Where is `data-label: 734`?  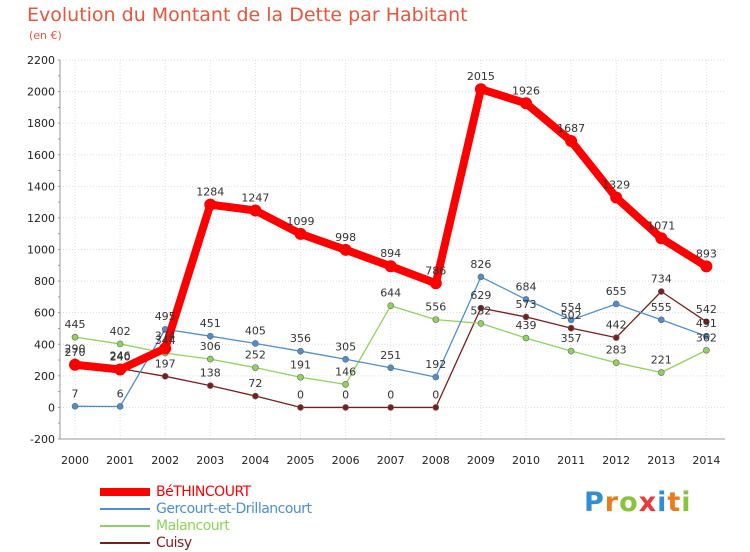
data-label: 734 is located at coordinates (661, 279).